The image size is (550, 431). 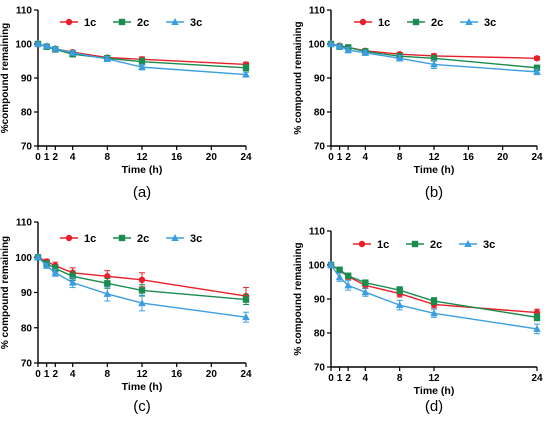 I want to click on legend-label-1c: 1c, so click(x=384, y=23).